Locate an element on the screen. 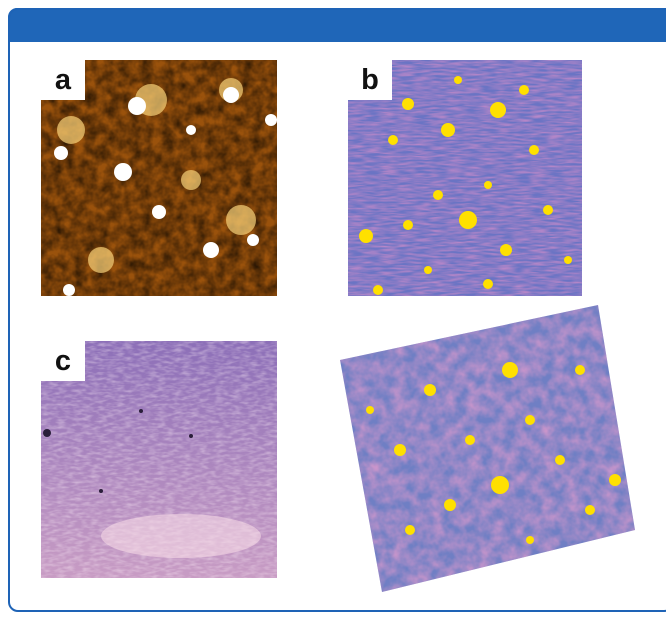 The width and height of the screenshot is (666, 619). header-bar is located at coordinates (337, 25).